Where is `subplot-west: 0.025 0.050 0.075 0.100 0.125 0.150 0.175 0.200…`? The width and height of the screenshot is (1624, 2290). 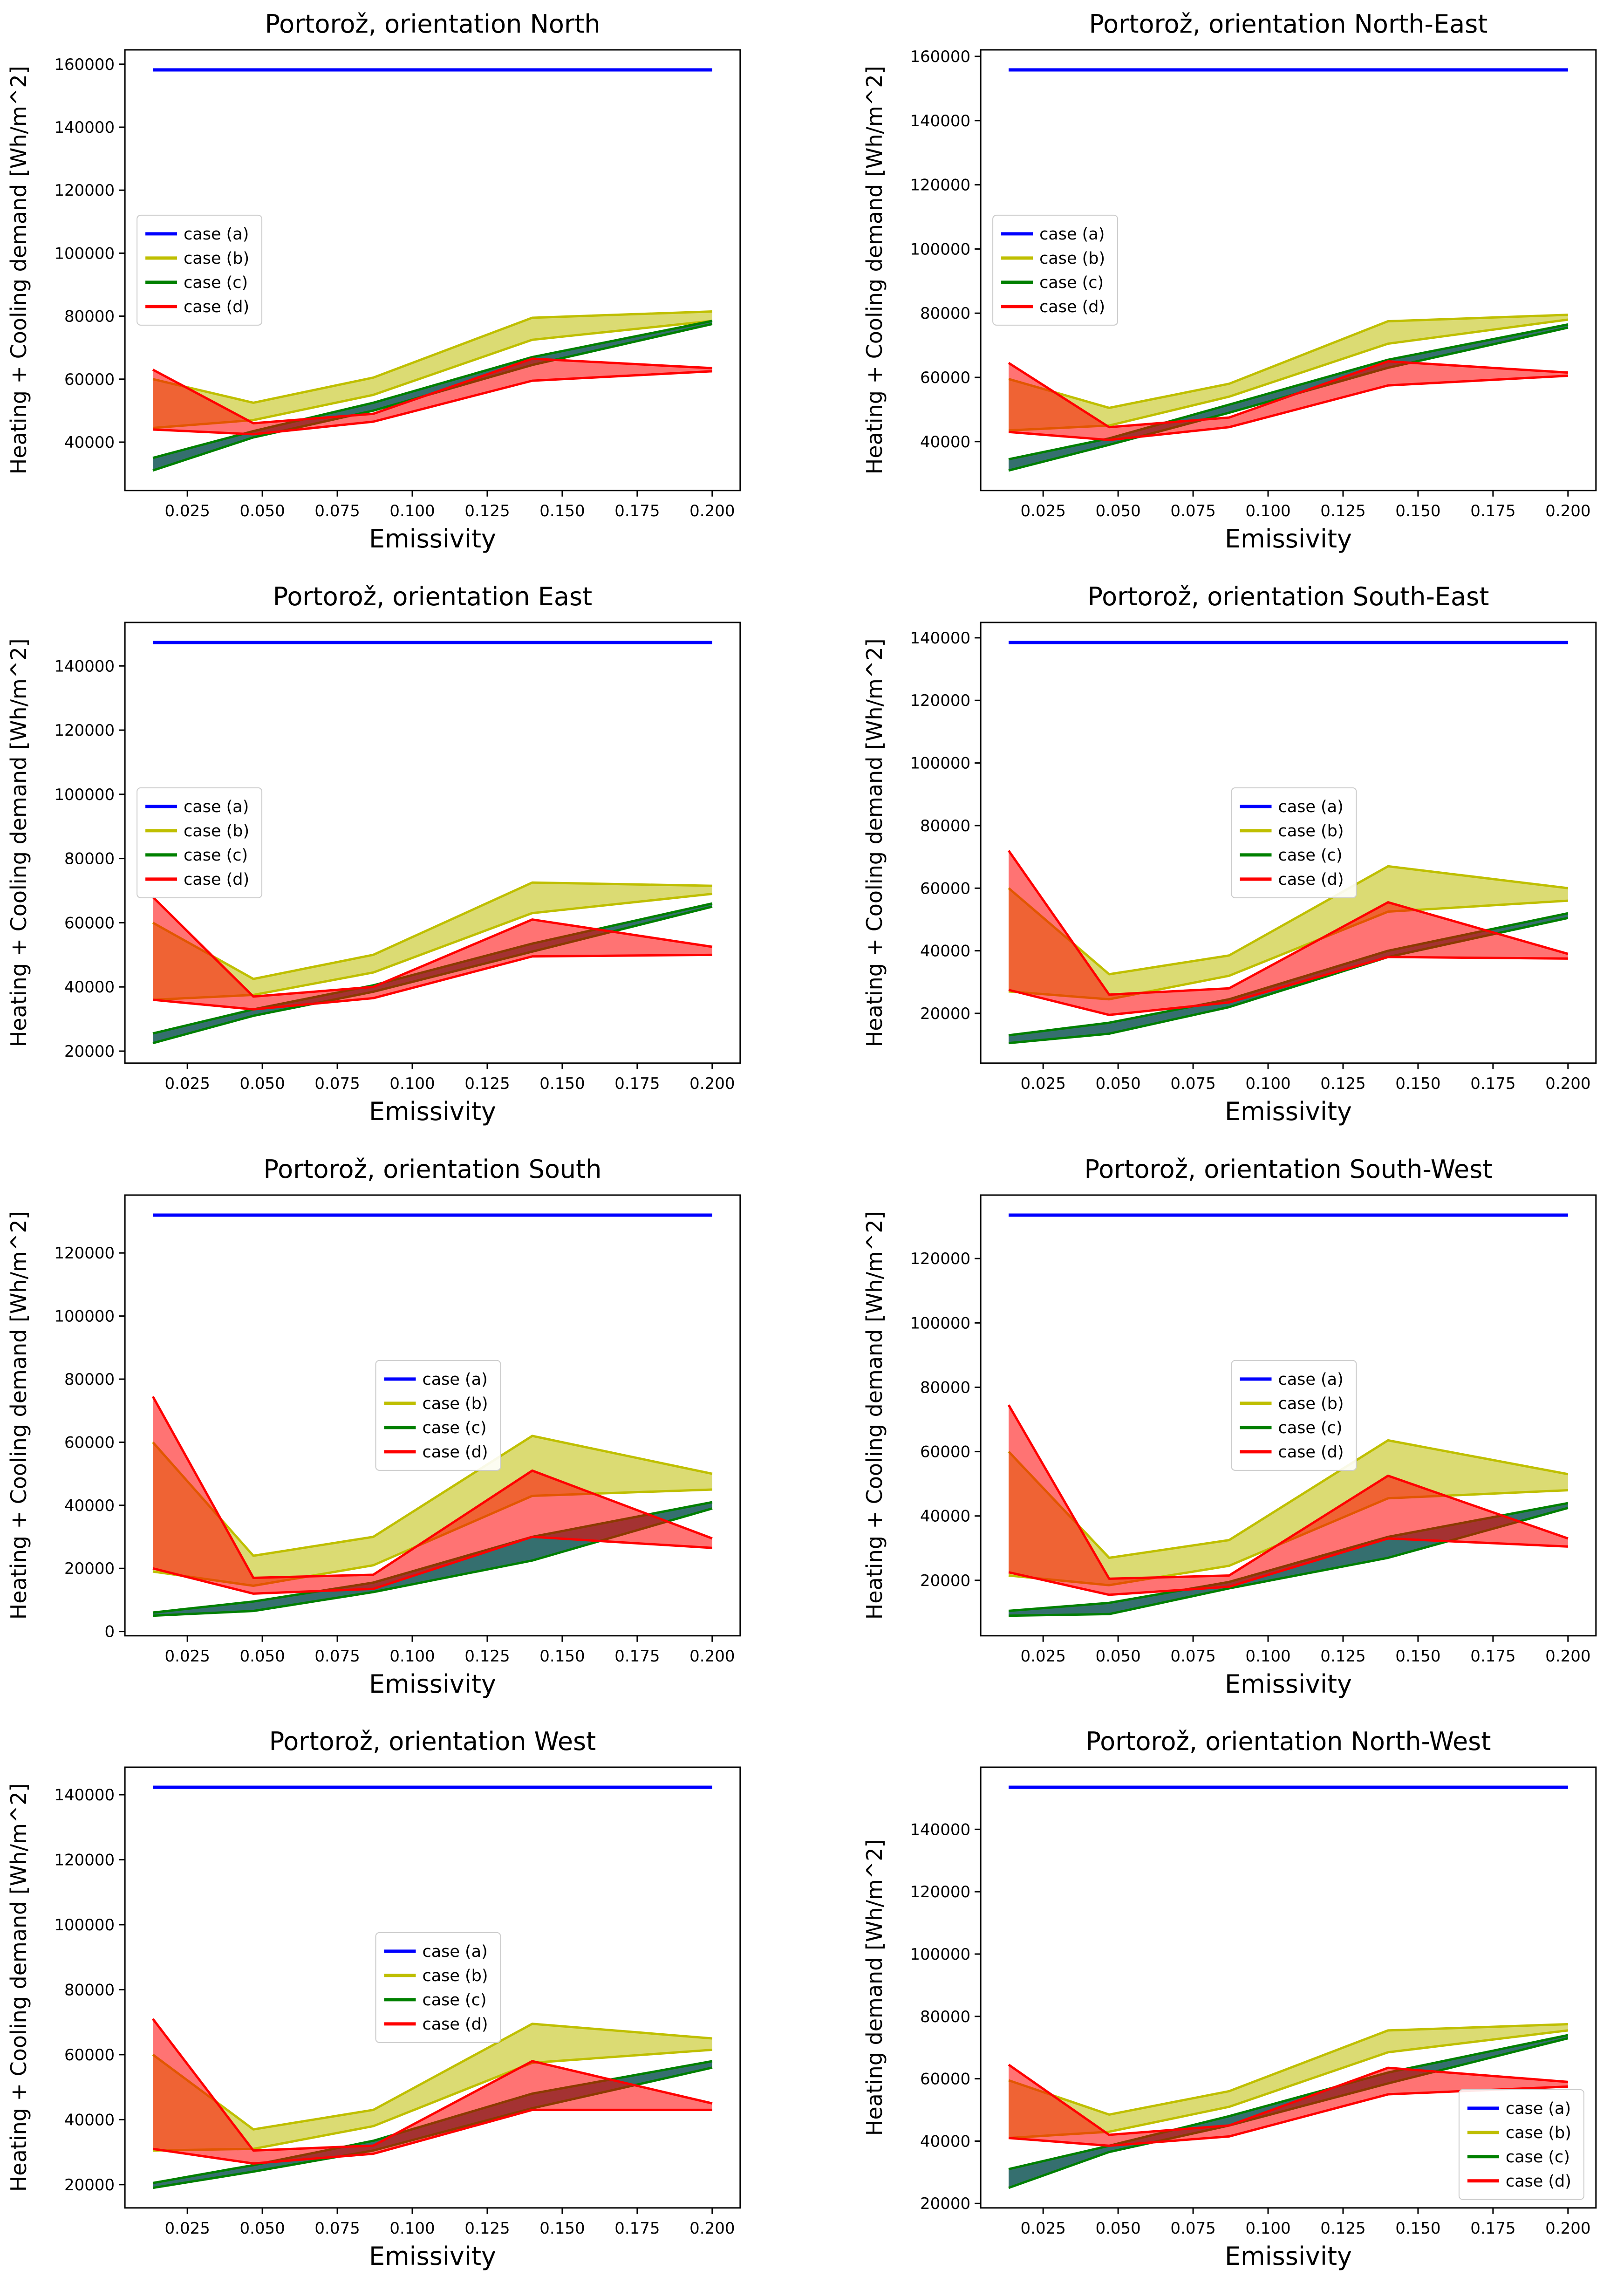
subplot-west: 0.025 0.050 0.075 0.100 0.125 0.150 0.175 0.200… is located at coordinates (406, 2004).